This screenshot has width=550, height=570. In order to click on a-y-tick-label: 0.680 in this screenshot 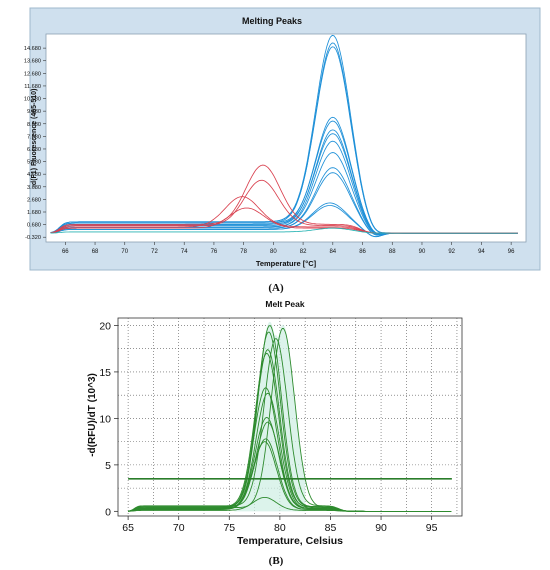, I will do `click(34, 226)`.